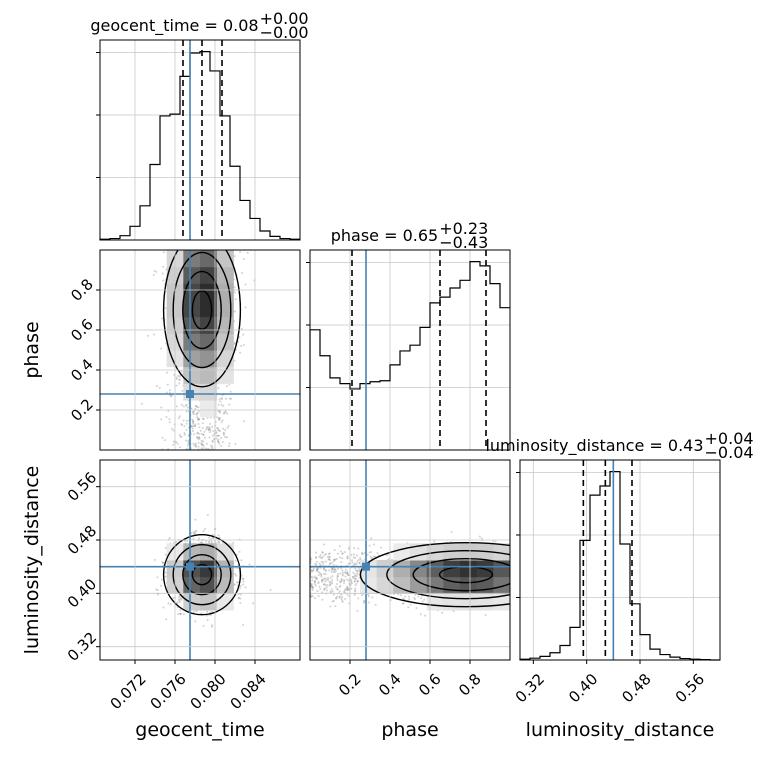 The image size is (760, 760). I want to click on panel-title-sup: +0.00, so click(284, 18).